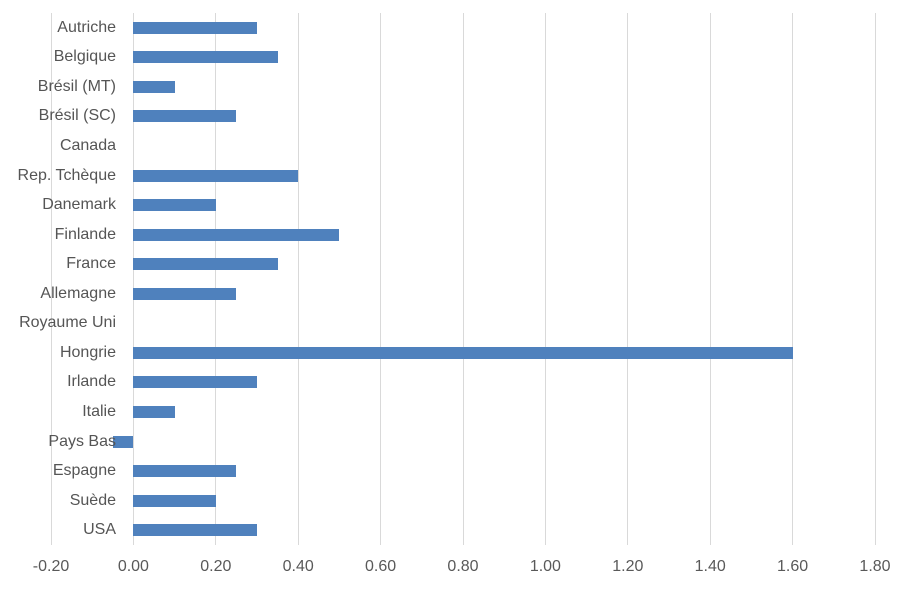 The height and width of the screenshot is (592, 906). I want to click on x-tick-label: 1.80, so click(875, 566).